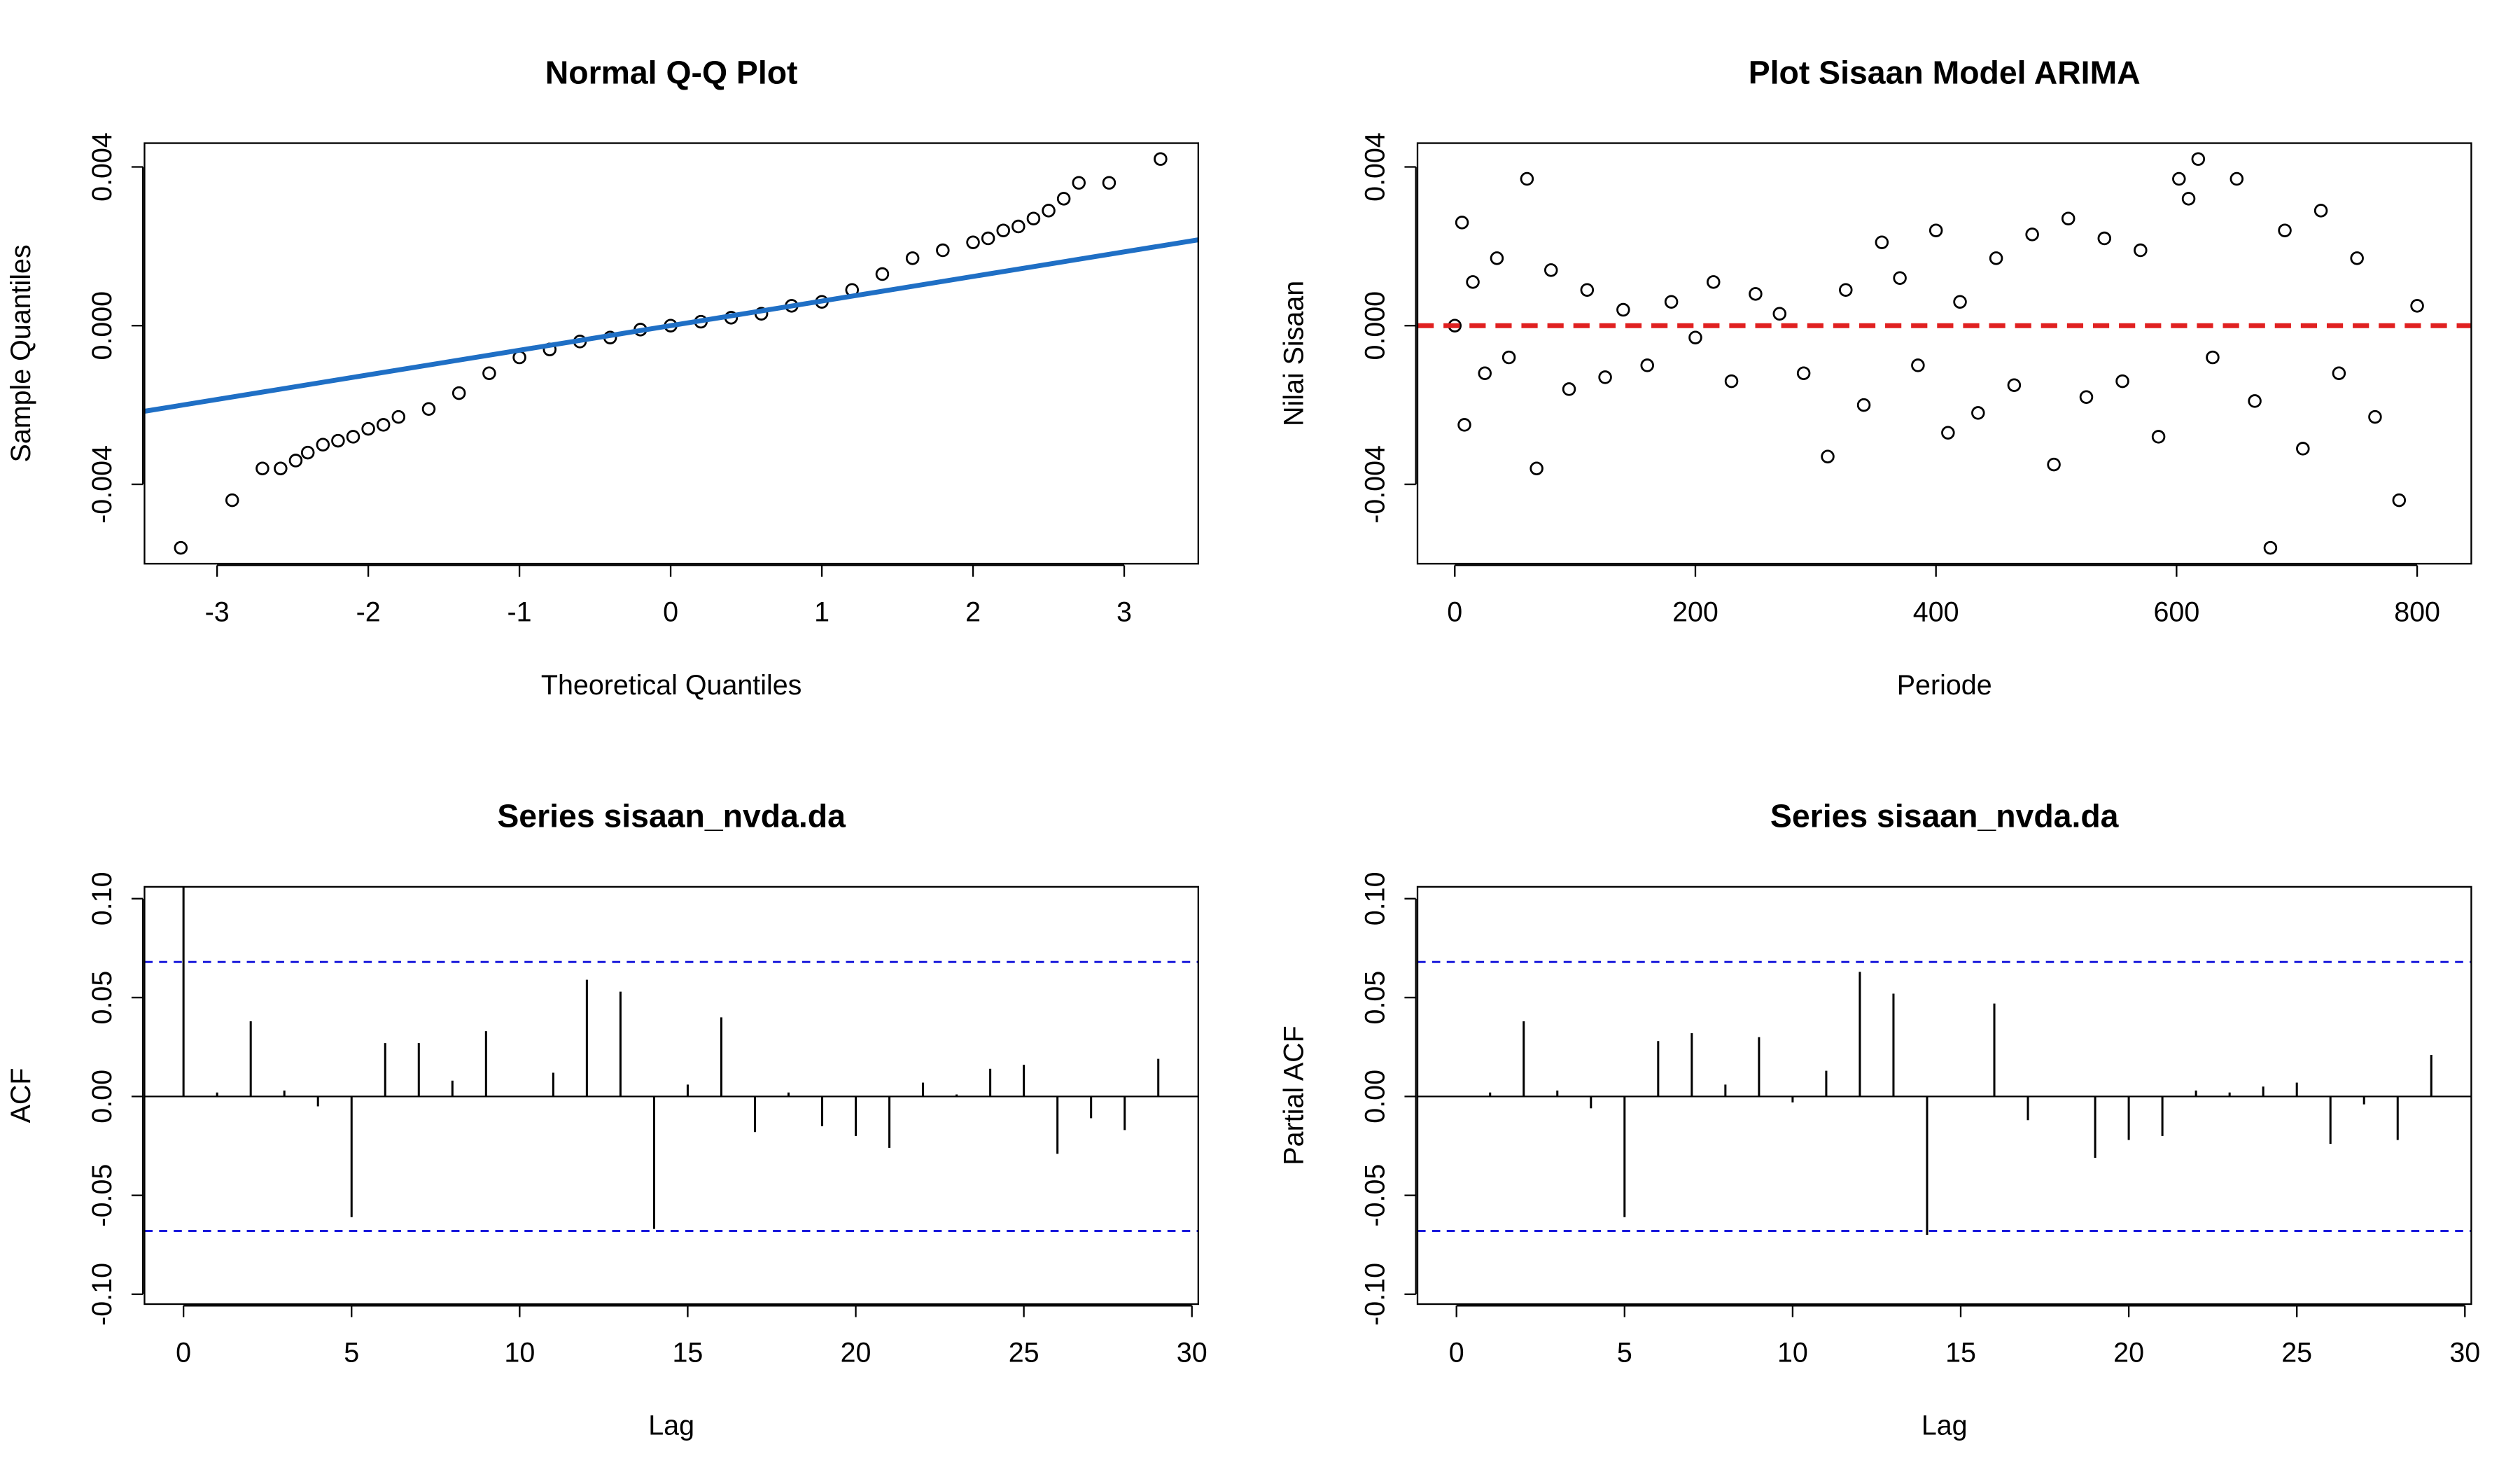  What do you see at coordinates (102, 1097) in the screenshot?
I see `y-tick-label: 0.00` at bounding box center [102, 1097].